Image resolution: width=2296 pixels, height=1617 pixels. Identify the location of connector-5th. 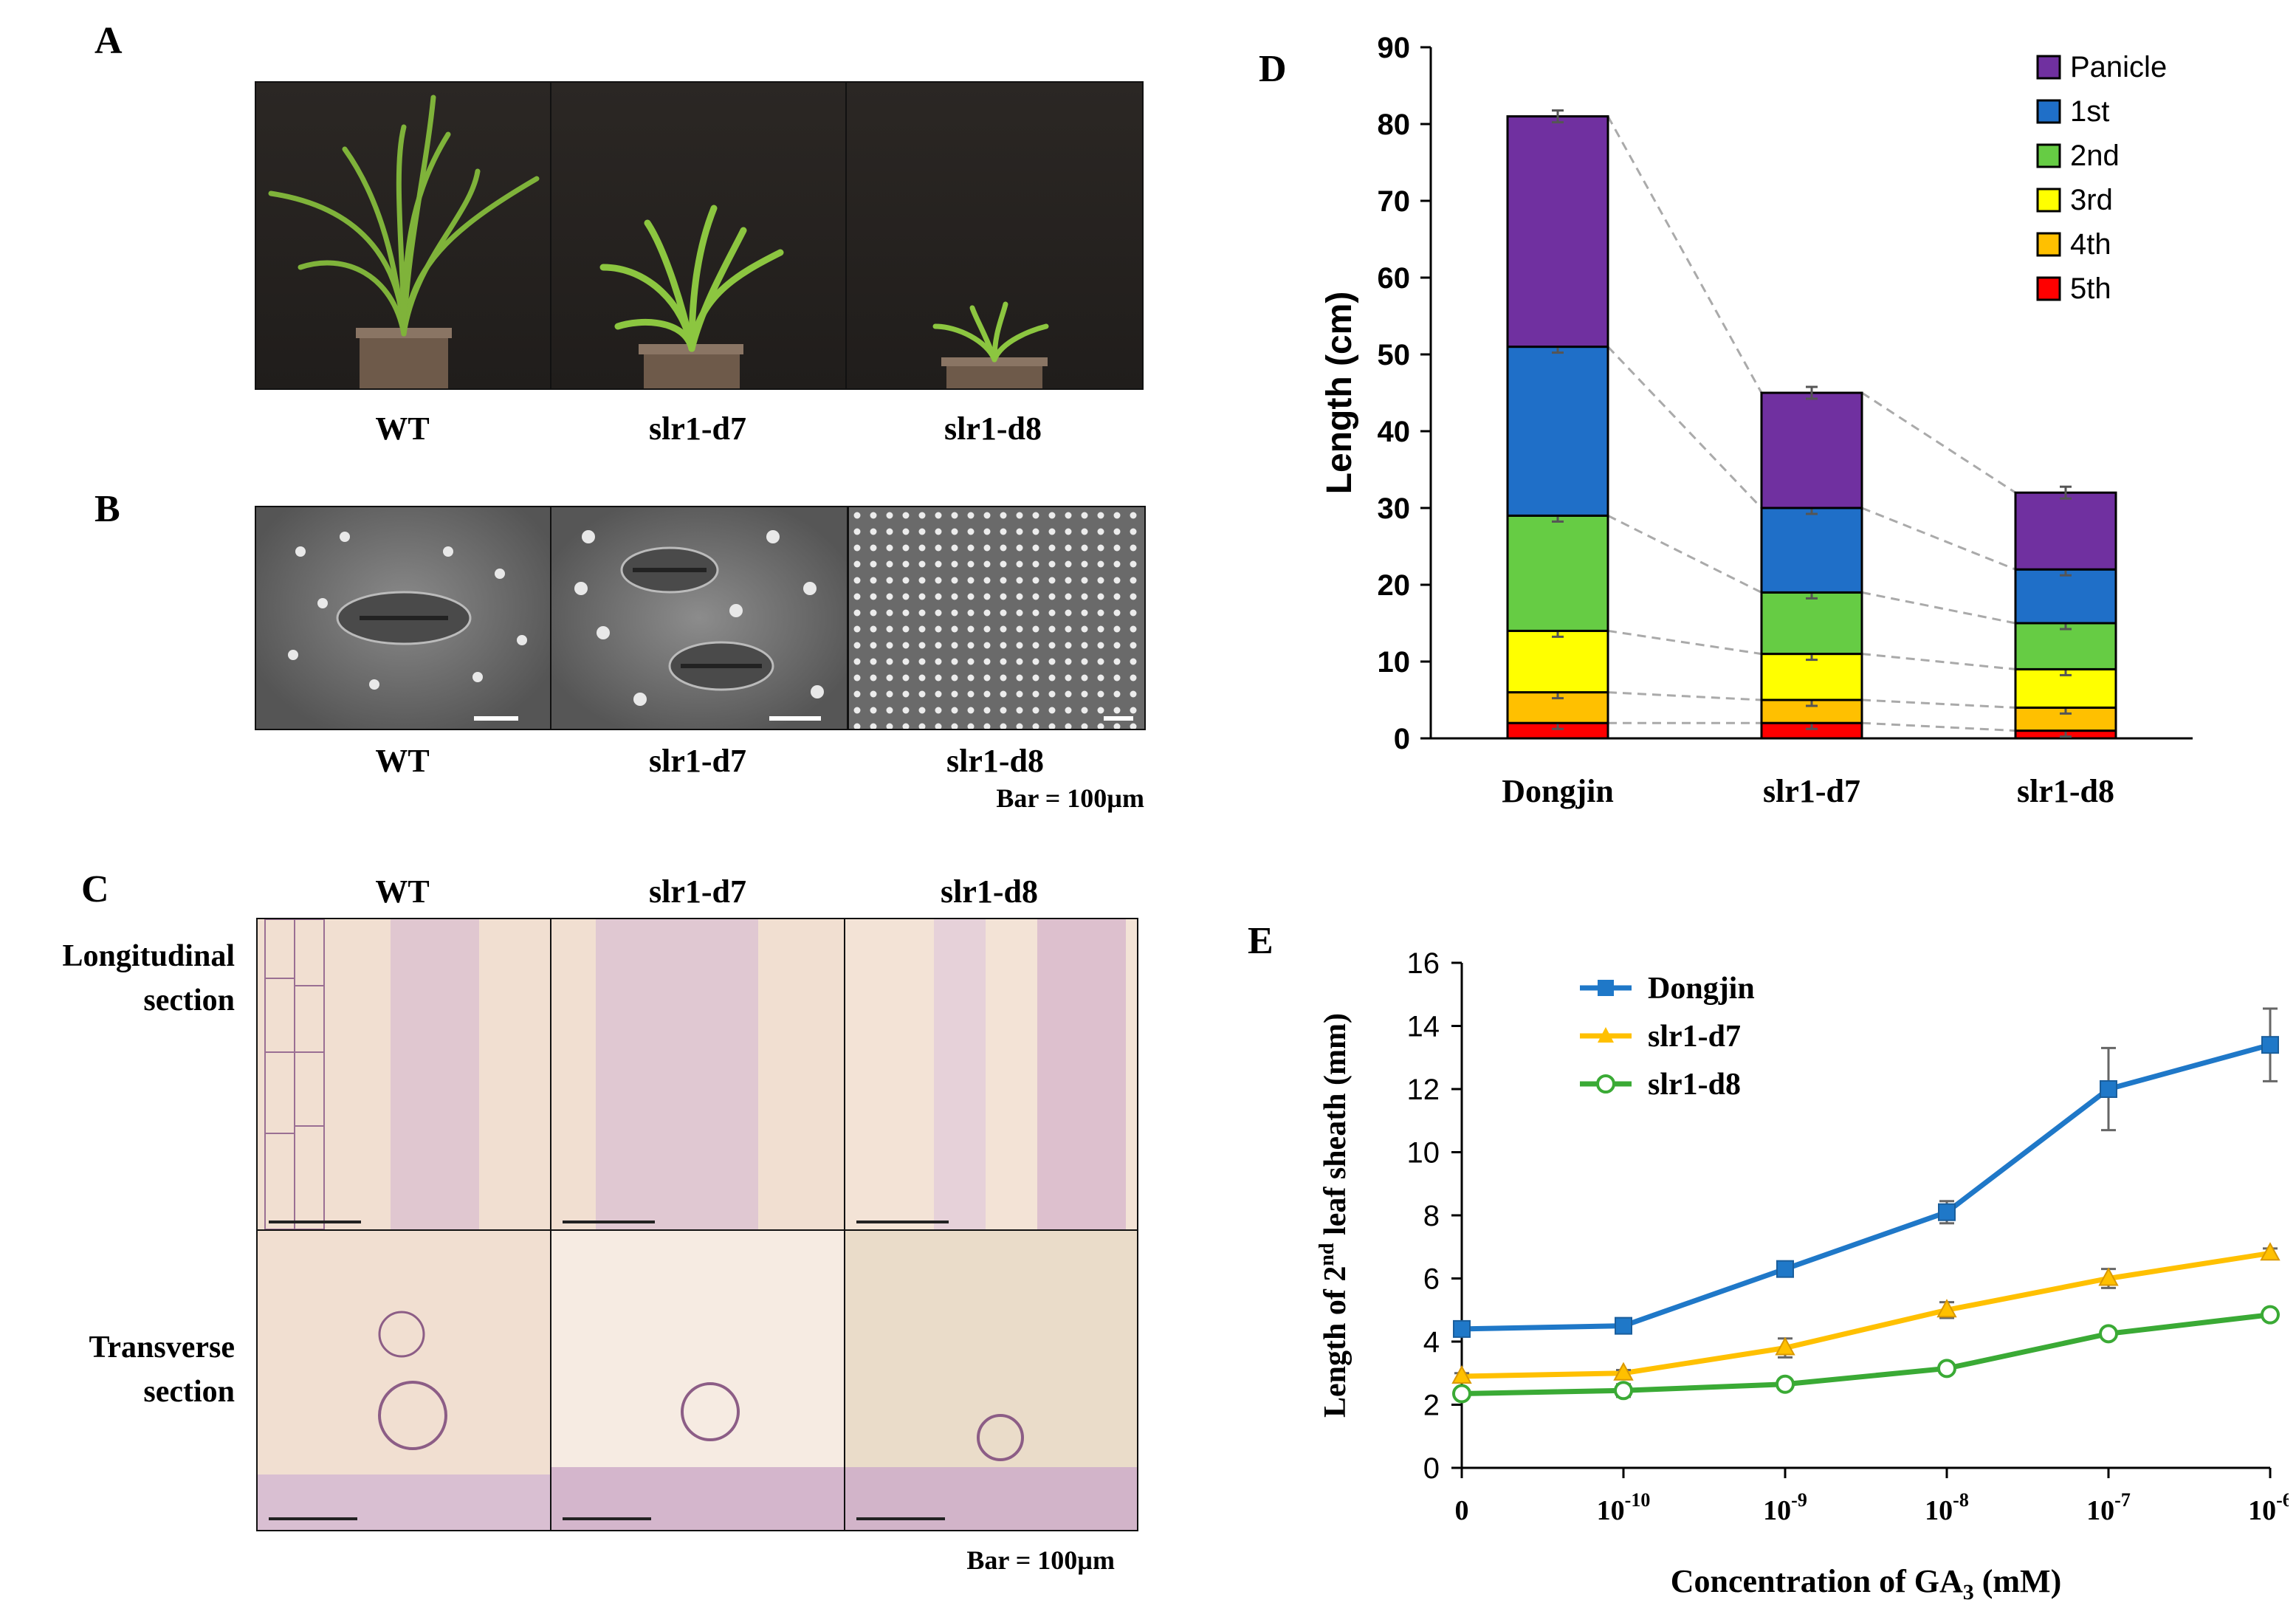
(1939, 726).